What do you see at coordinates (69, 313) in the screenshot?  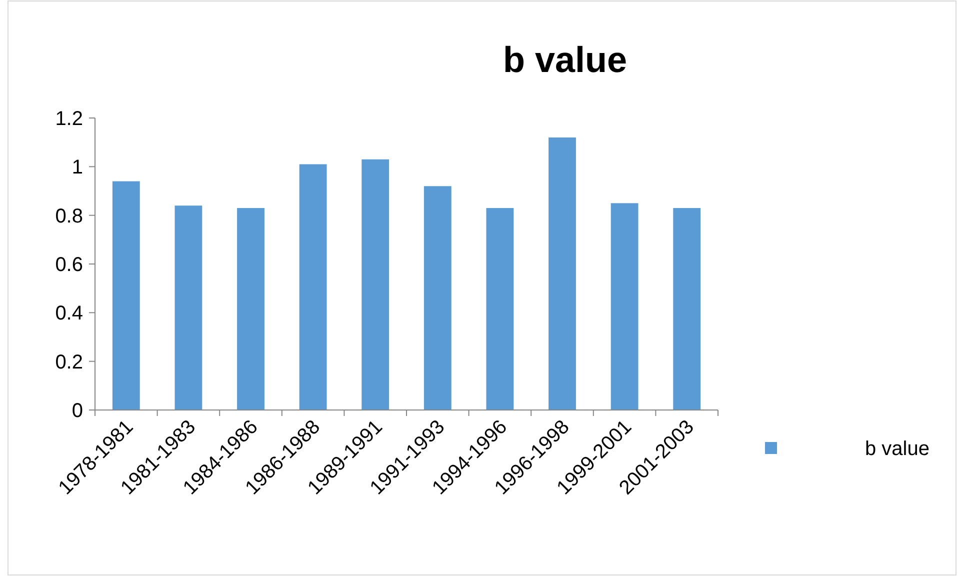 I see `y-tick-label: 0.4` at bounding box center [69, 313].